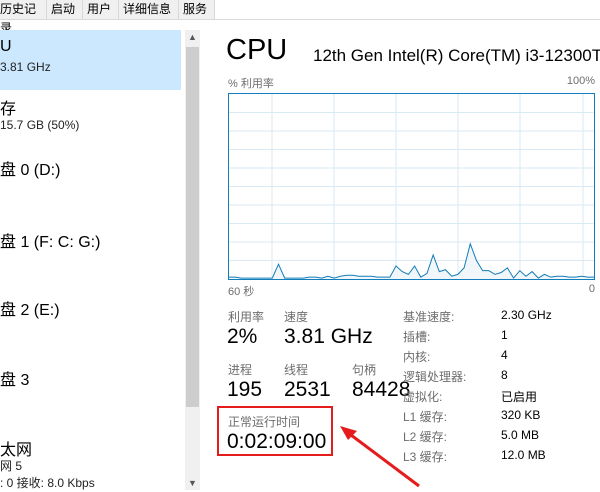 Image resolution: width=600 pixels, height=492 pixels. I want to click on spec-value: 5.0 MB, so click(520, 435).